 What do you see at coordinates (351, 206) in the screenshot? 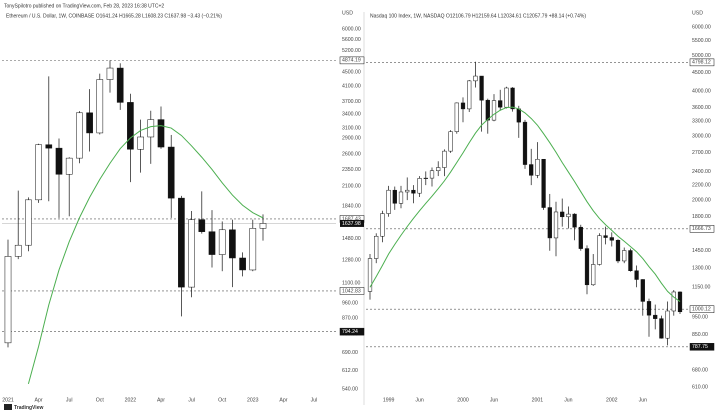
I see `y-tick-label: 1840.00` at bounding box center [351, 206].